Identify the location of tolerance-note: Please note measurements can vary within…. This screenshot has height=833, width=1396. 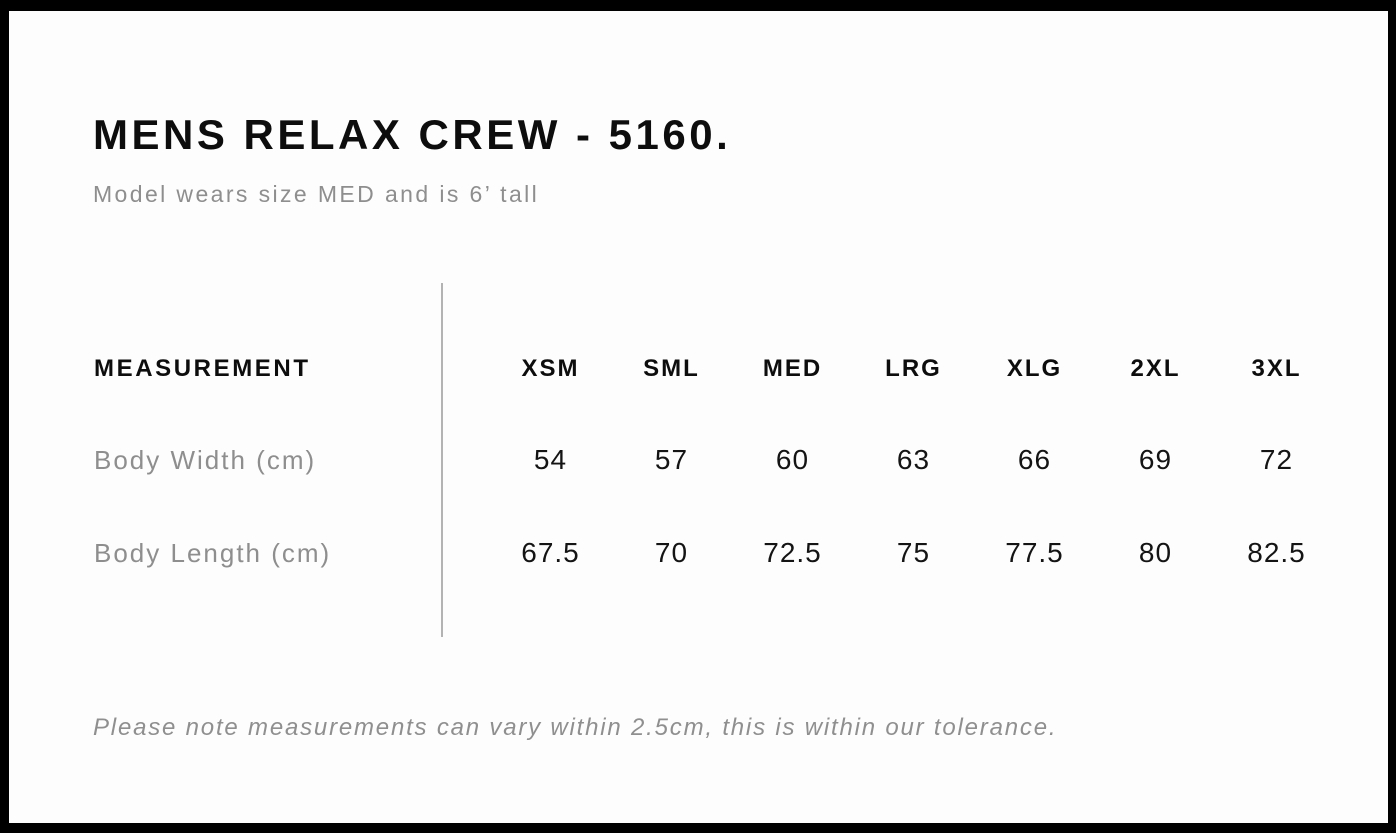
(575, 727).